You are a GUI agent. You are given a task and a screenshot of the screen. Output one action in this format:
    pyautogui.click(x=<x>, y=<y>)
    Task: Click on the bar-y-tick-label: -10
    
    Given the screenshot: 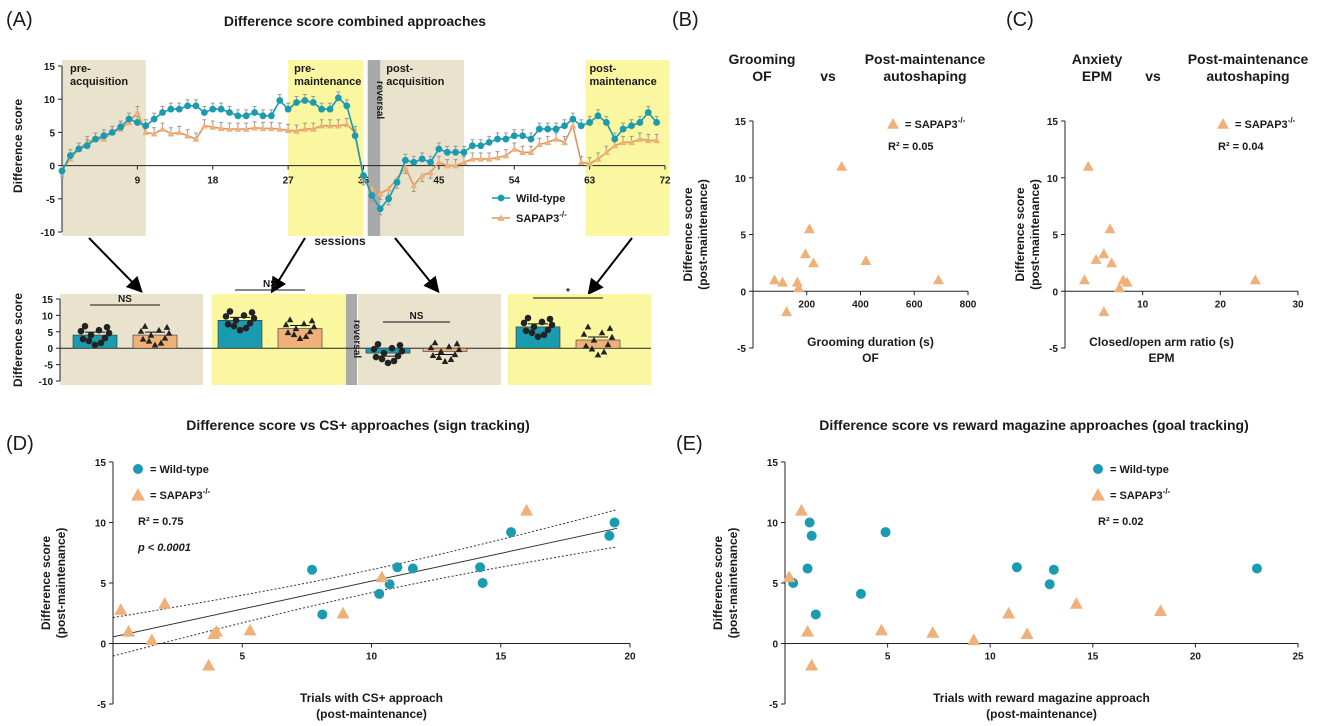 What is the action you would take?
    pyautogui.click(x=46, y=382)
    